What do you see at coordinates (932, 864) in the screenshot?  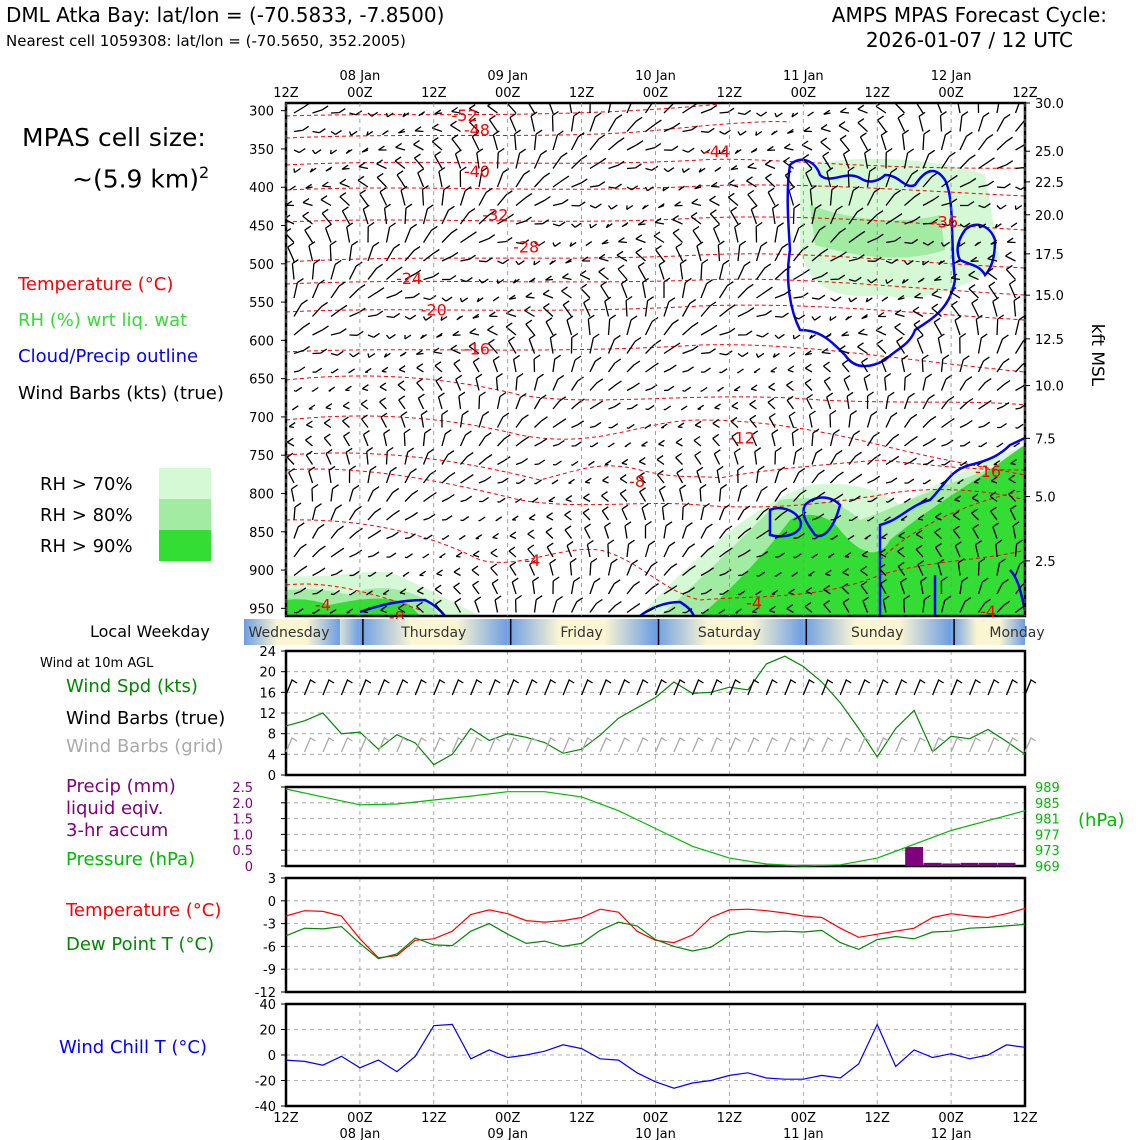 I see `precip-bar` at bounding box center [932, 864].